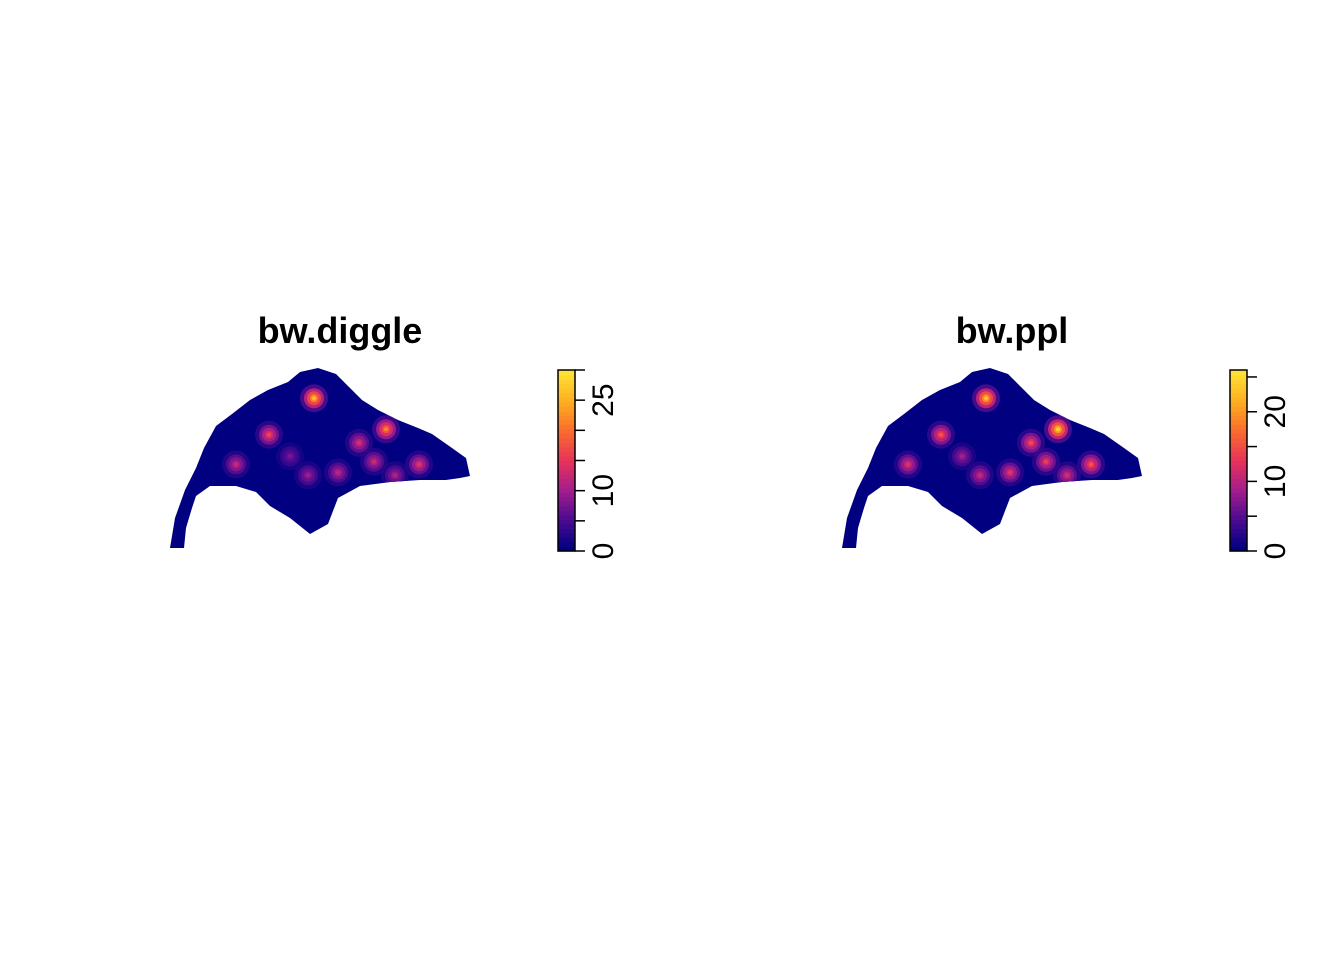 The width and height of the screenshot is (1344, 960). I want to click on panel-bw-diggle: bw.diggle 0 10 25, so click(395, 434).